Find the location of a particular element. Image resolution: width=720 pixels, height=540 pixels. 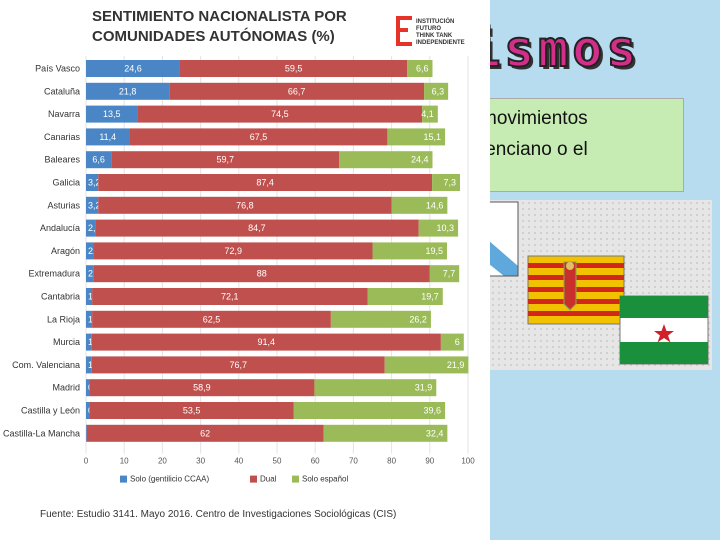

logo-mark-icon is located at coordinates (404, 31).